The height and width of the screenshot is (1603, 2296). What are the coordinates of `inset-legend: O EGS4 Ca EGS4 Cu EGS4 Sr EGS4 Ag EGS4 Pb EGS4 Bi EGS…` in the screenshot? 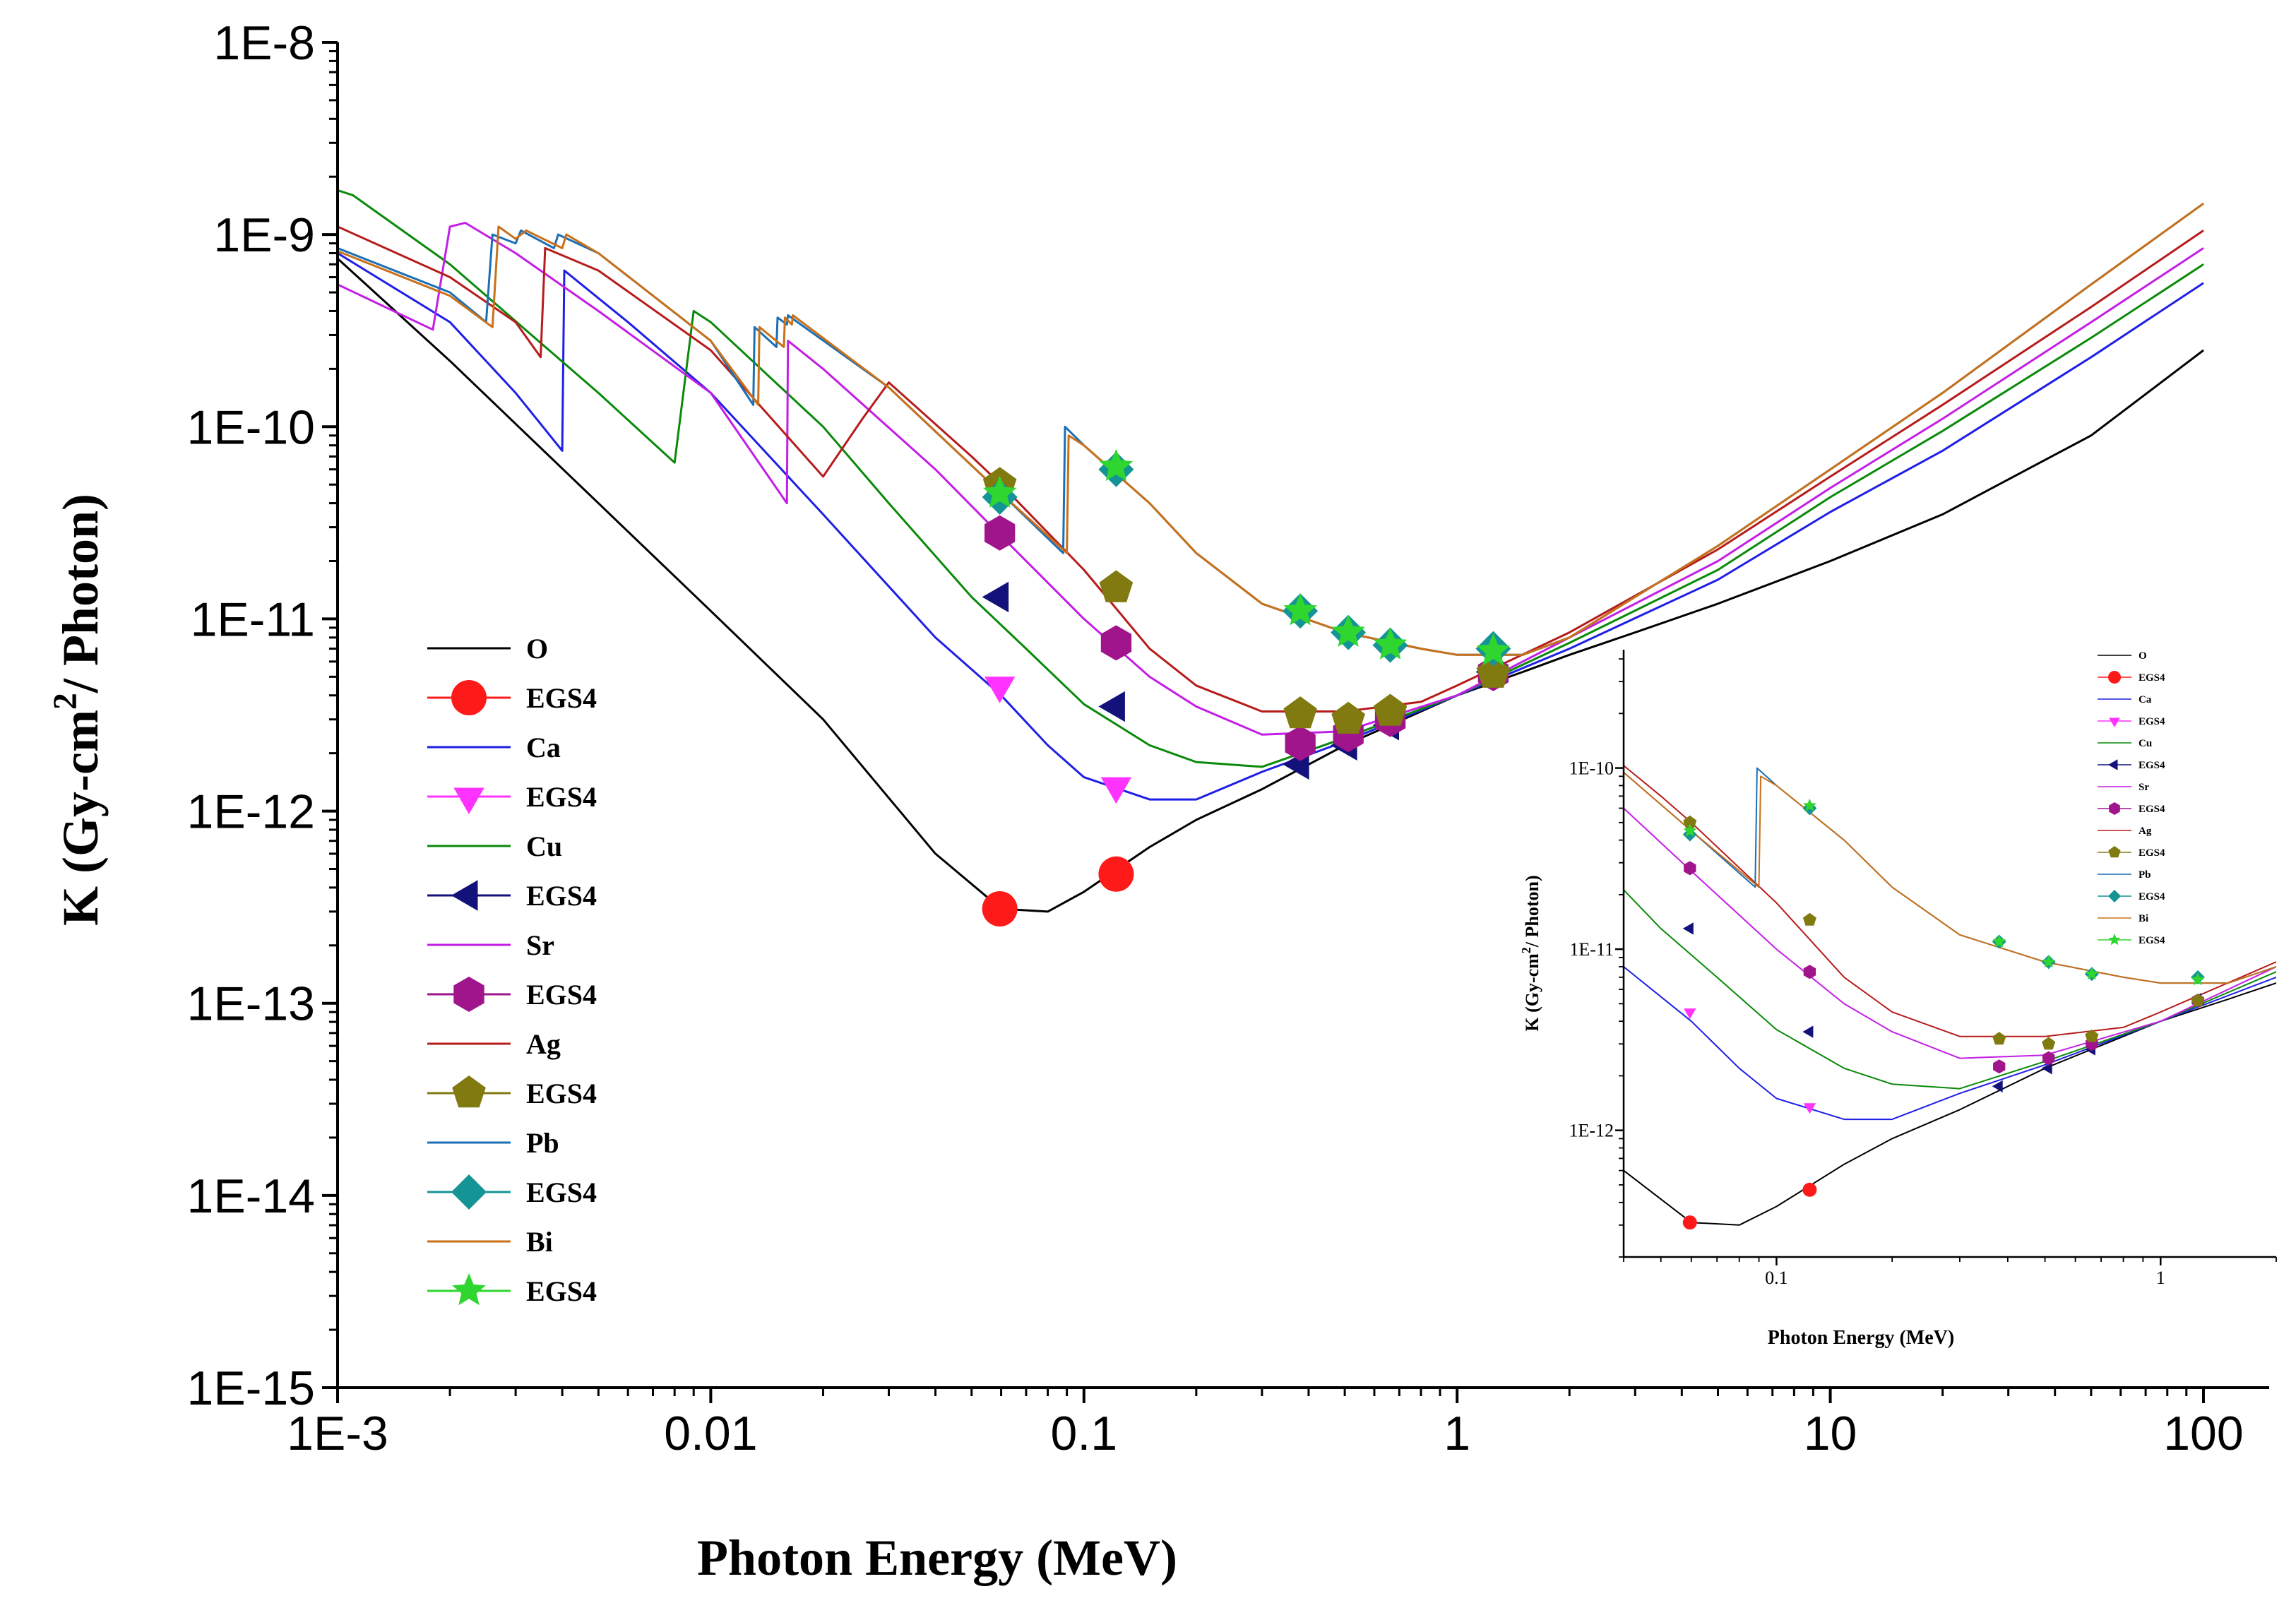 It's located at (2131, 798).